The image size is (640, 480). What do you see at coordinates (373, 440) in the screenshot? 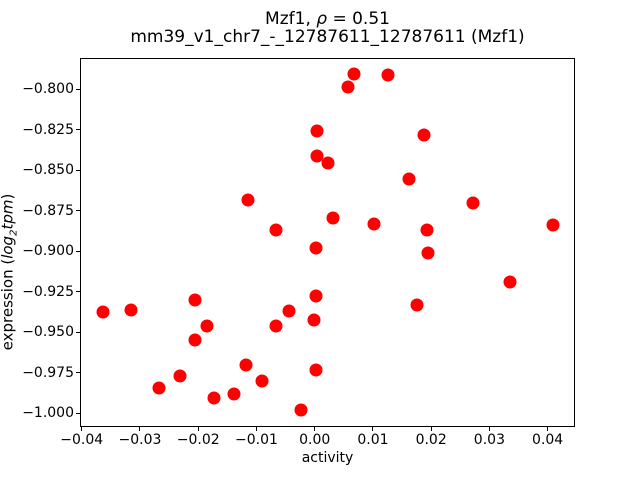
I see `x-tick-label: 0.01` at bounding box center [373, 440].